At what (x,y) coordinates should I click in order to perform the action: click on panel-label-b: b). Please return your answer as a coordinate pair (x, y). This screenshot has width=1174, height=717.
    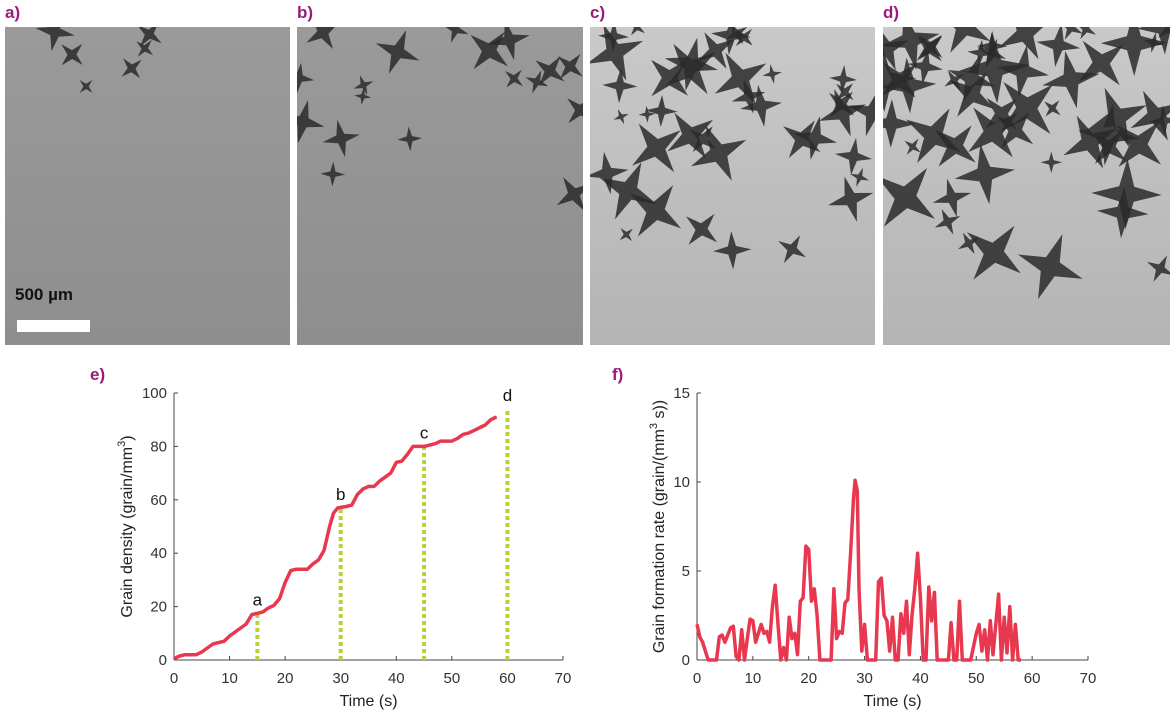
    Looking at the image, I should click on (305, 12).